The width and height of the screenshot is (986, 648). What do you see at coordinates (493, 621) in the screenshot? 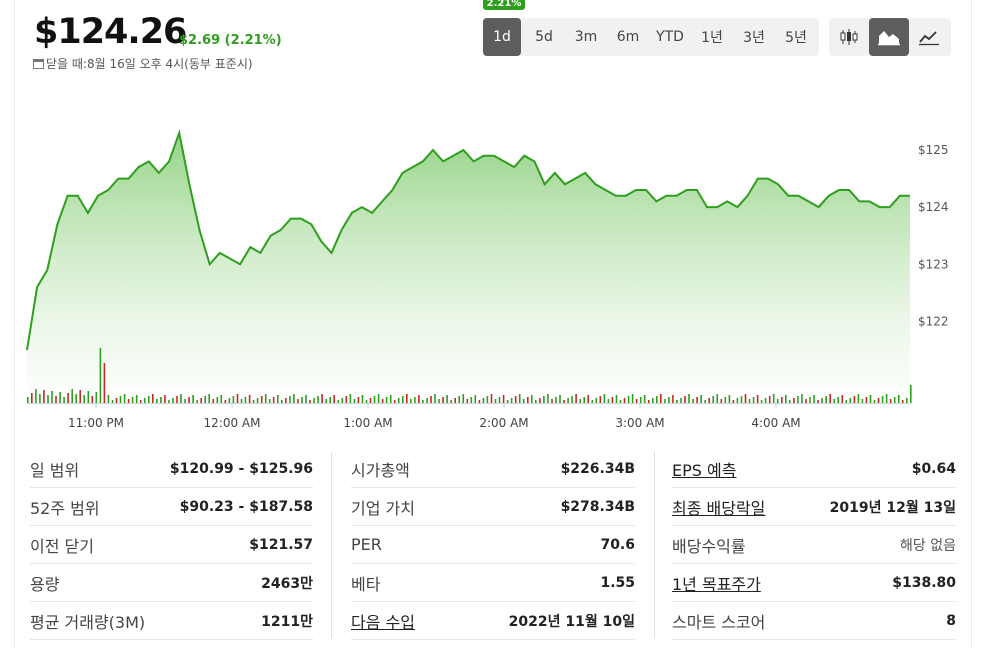
I see `stat-row: 다음 수입 2022년 11월 10일` at bounding box center [493, 621].